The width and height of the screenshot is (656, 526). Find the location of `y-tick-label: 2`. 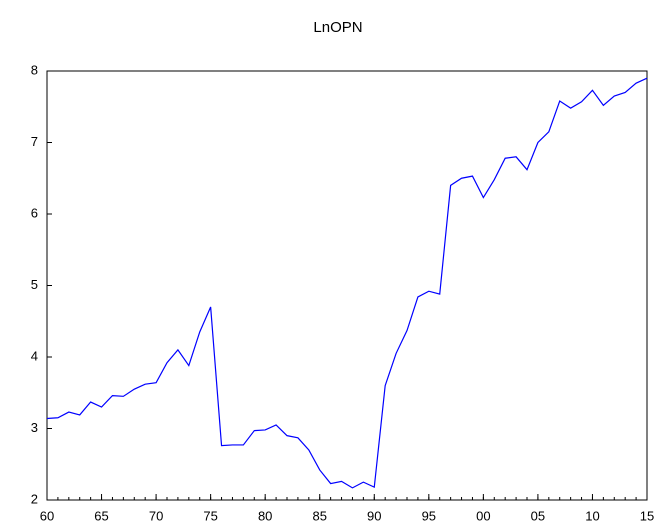

y-tick-label: 2 is located at coordinates (34, 498).